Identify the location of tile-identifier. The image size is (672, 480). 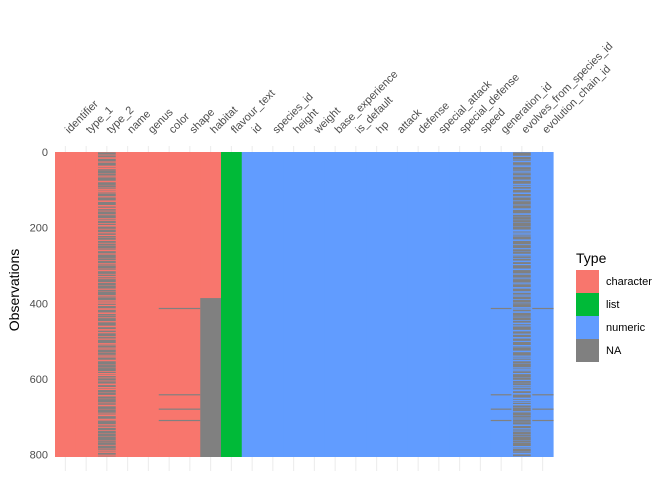
(66, 304).